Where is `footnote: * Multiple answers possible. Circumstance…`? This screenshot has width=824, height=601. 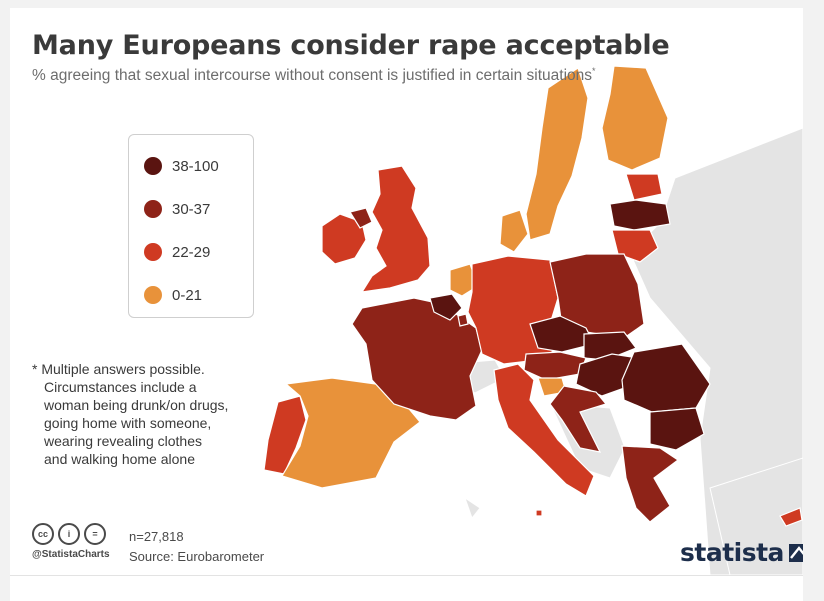 footnote: * Multiple answers possible. Circumstance… is located at coordinates (152, 414).